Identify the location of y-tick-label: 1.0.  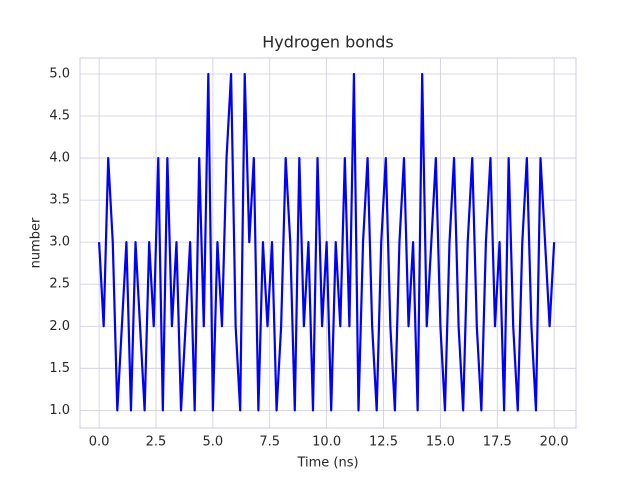
(59, 410).